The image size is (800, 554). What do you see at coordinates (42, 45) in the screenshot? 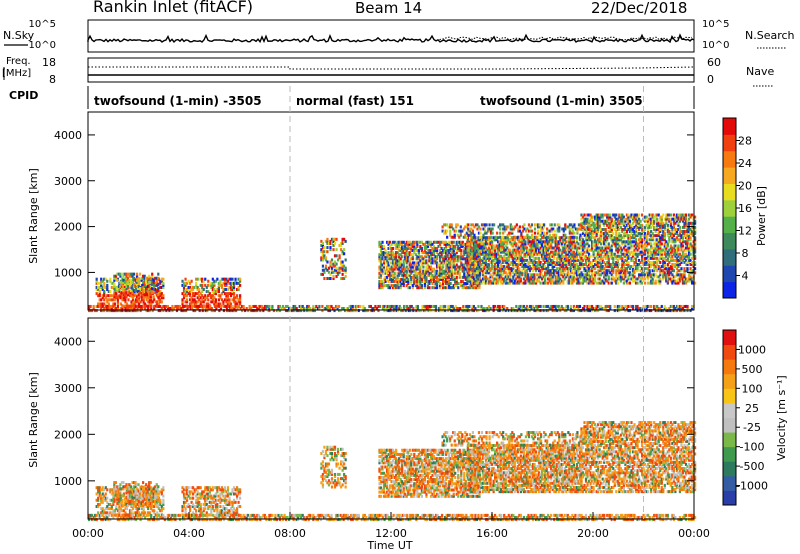
I see `nsky-tick-bot: 10^0` at bounding box center [42, 45].